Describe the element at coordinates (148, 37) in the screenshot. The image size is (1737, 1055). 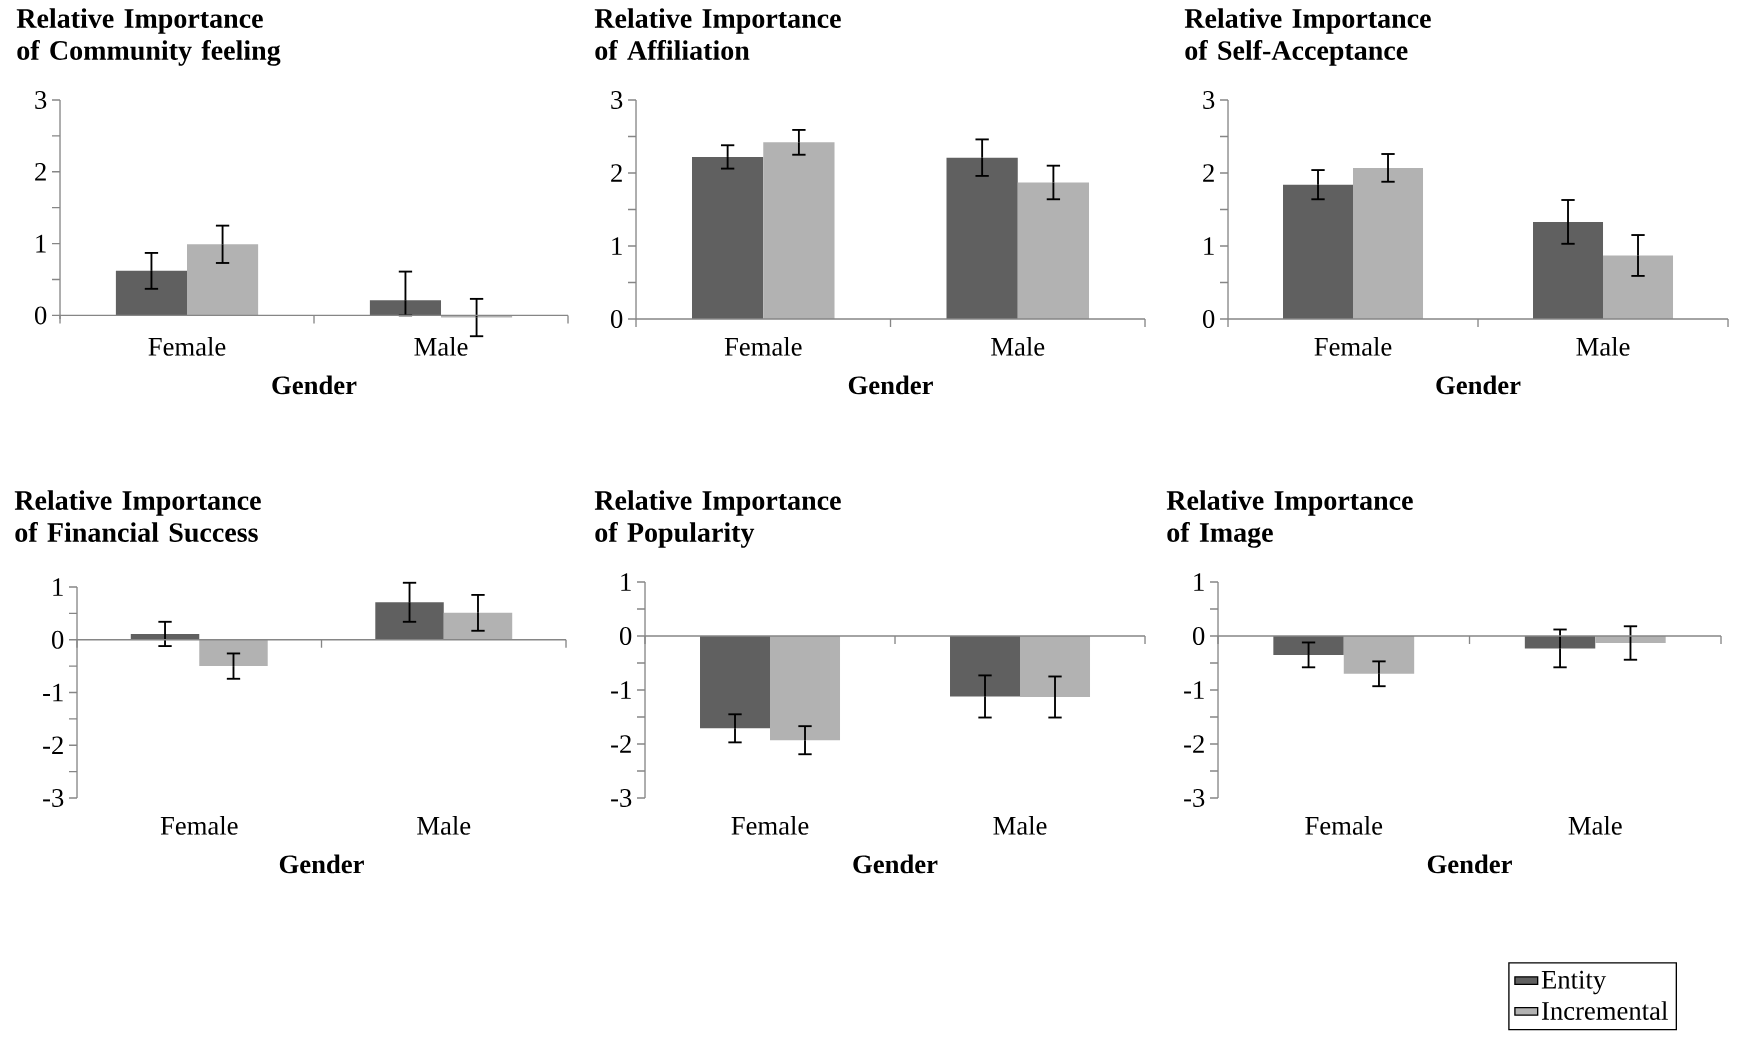
I see `chart-title: Relative Importance of Community feeling` at that location.